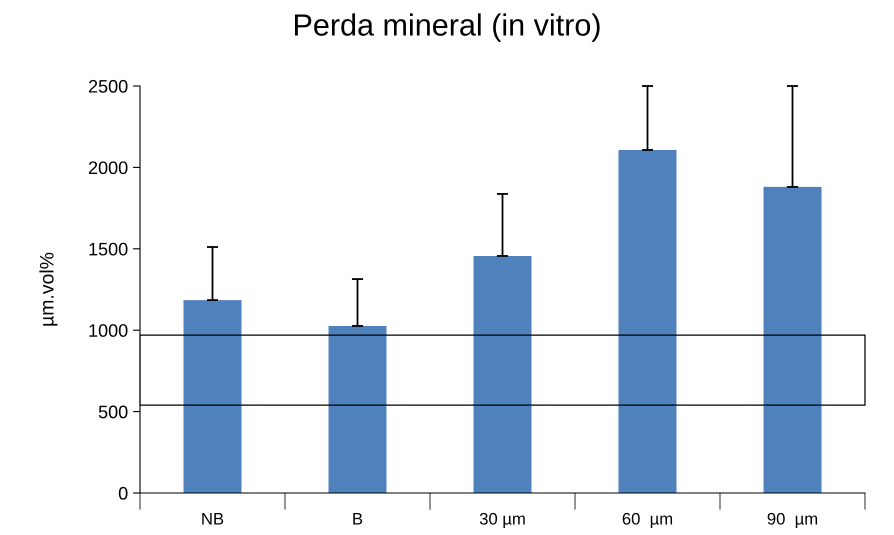  What do you see at coordinates (123, 493) in the screenshot?
I see `y-tick-label: 0` at bounding box center [123, 493].